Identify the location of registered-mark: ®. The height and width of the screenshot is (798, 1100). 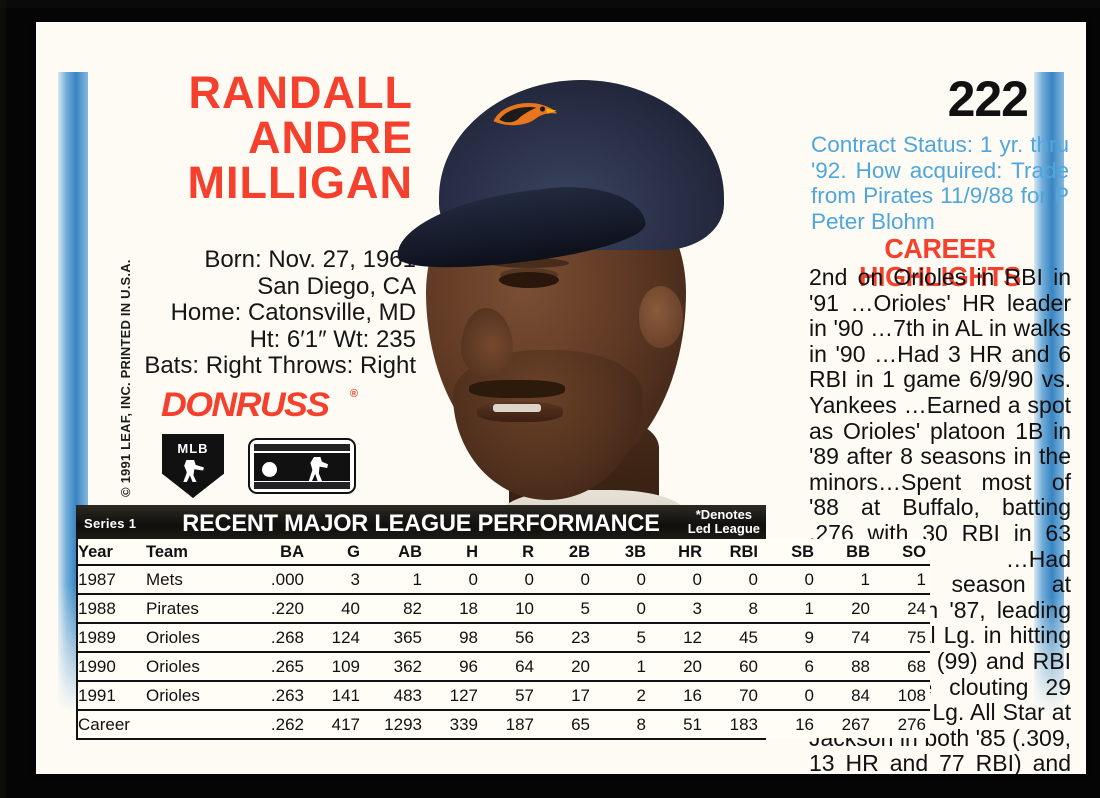
(353, 394).